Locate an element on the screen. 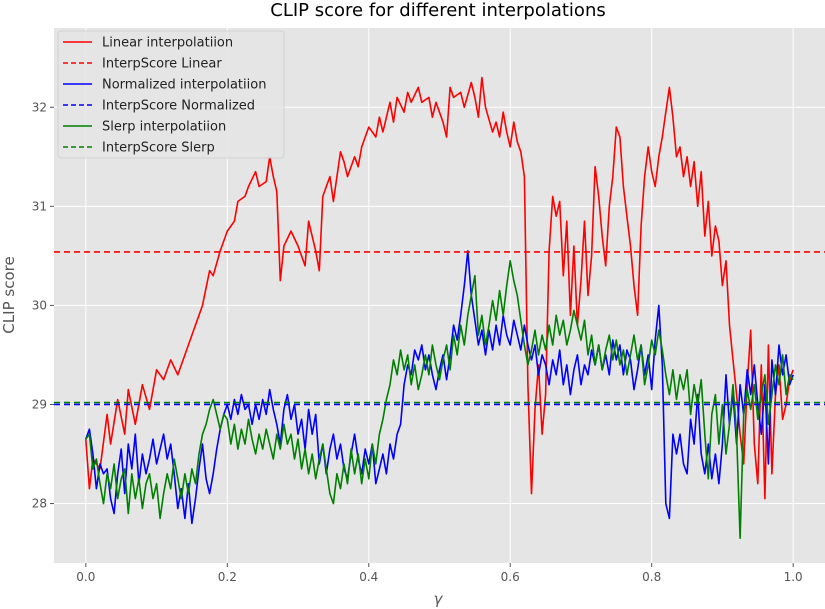 The width and height of the screenshot is (825, 609). x-tick-label: 0.0 is located at coordinates (85, 577).